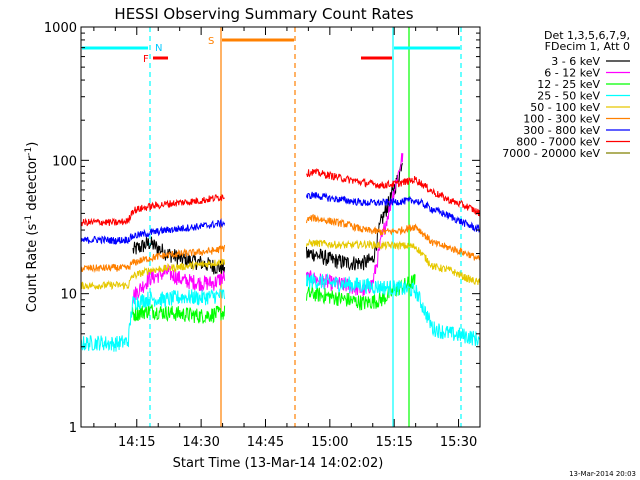 This screenshot has width=640, height=480. What do you see at coordinates (572, 73) in the screenshot?
I see `legend-label: 6 - 12 keV` at bounding box center [572, 73].